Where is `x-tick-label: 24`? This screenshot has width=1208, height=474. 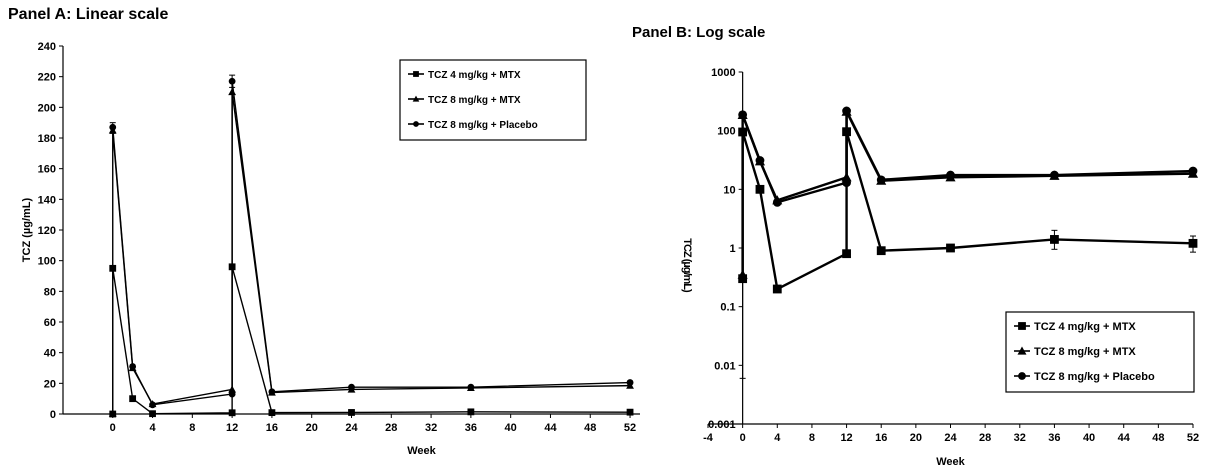
x-tick-label: 24 is located at coordinates (950, 438).